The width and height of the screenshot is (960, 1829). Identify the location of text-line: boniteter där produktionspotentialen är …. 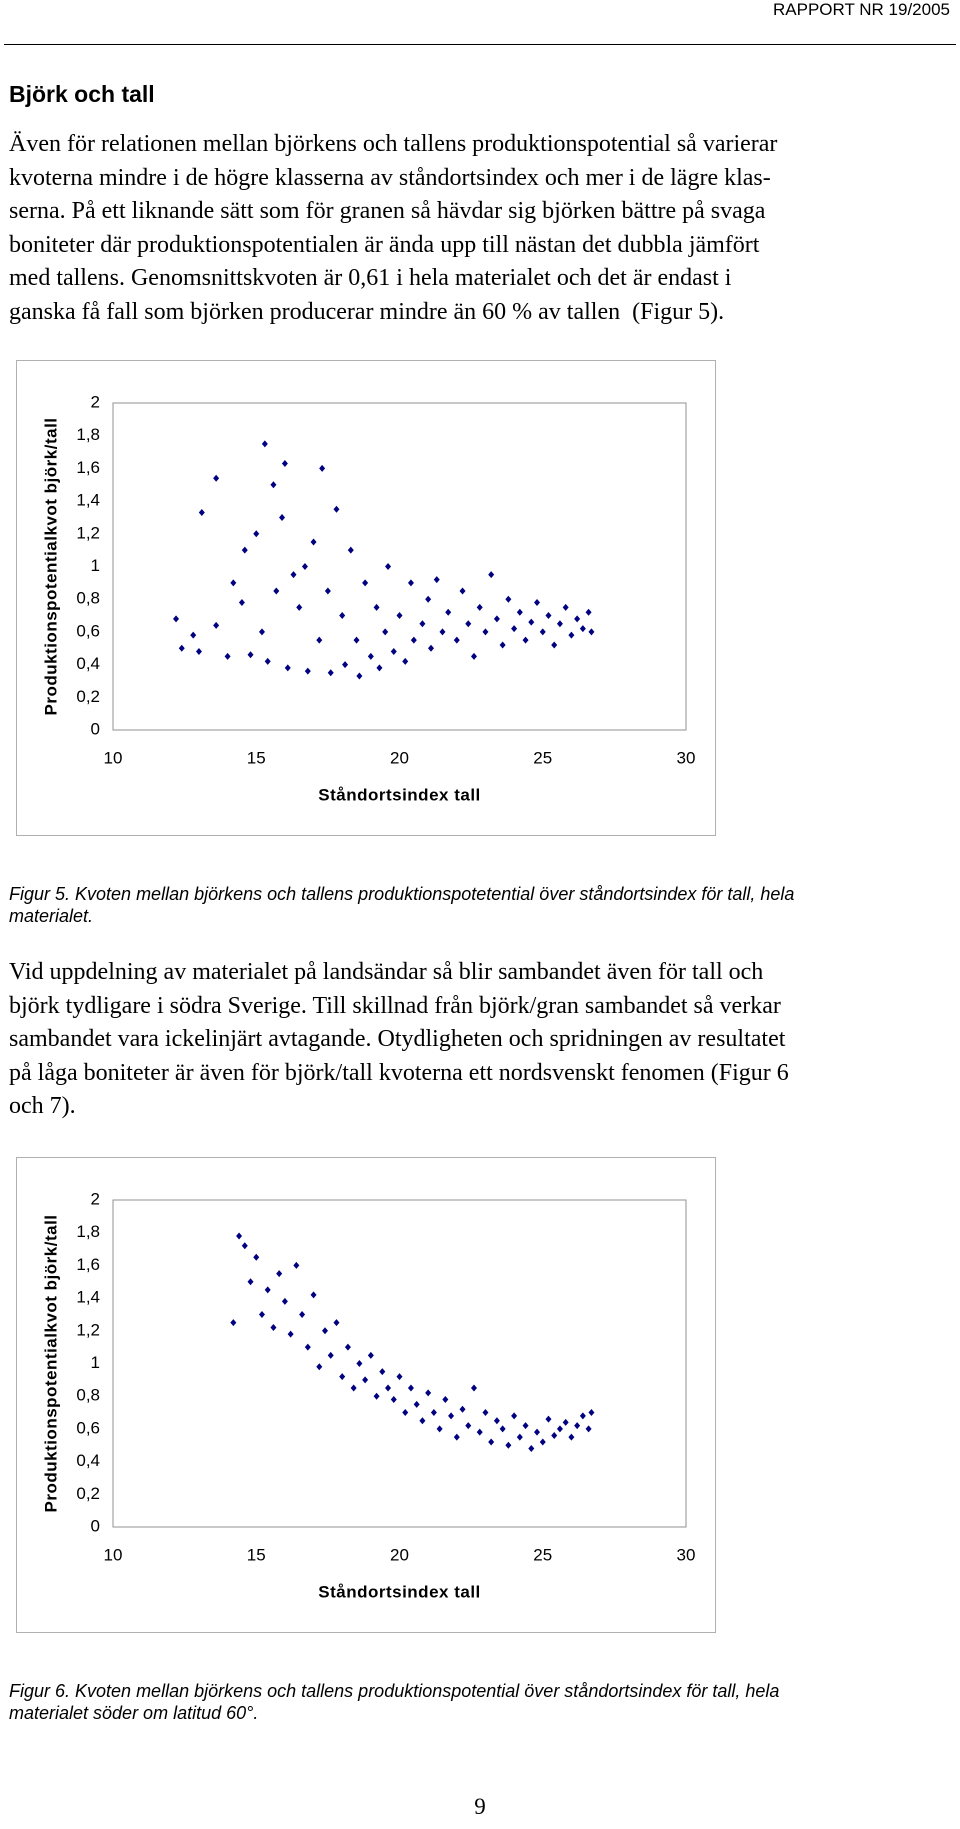
(384, 244).